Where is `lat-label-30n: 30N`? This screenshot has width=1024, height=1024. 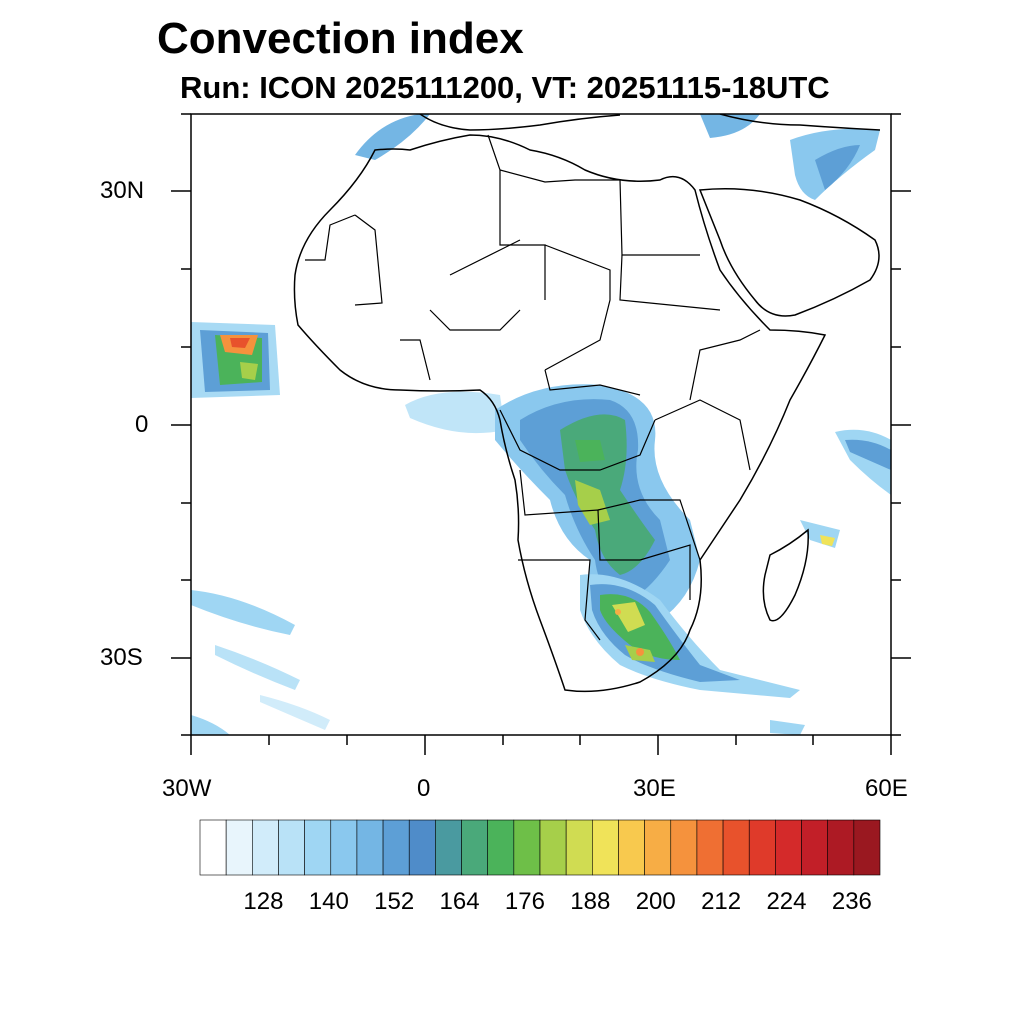
lat-label-30n: 30N is located at coordinates (122, 190).